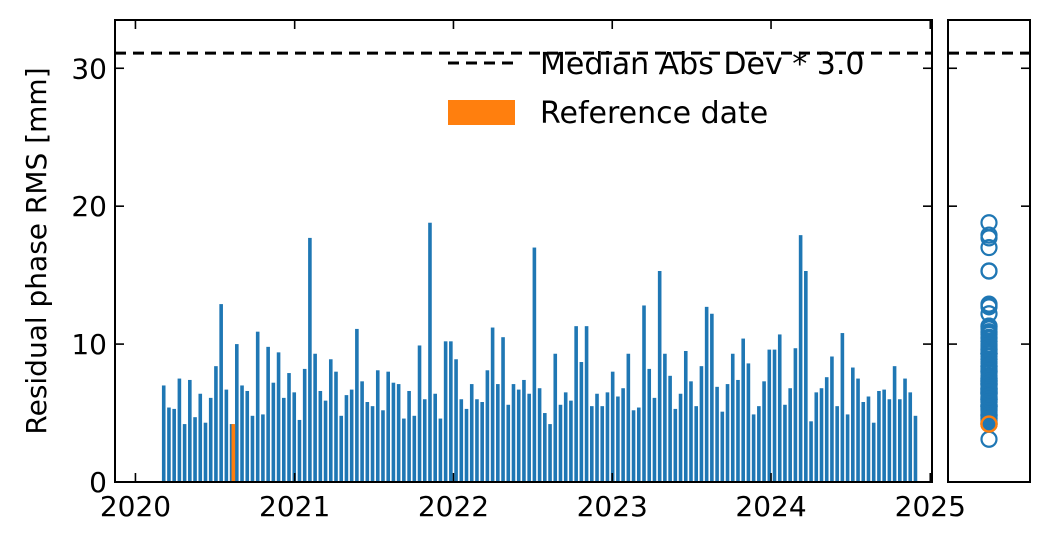 Image resolution: width=1051 pixels, height=549 pixels. I want to click on y-tick-label: 10, so click(89, 344).